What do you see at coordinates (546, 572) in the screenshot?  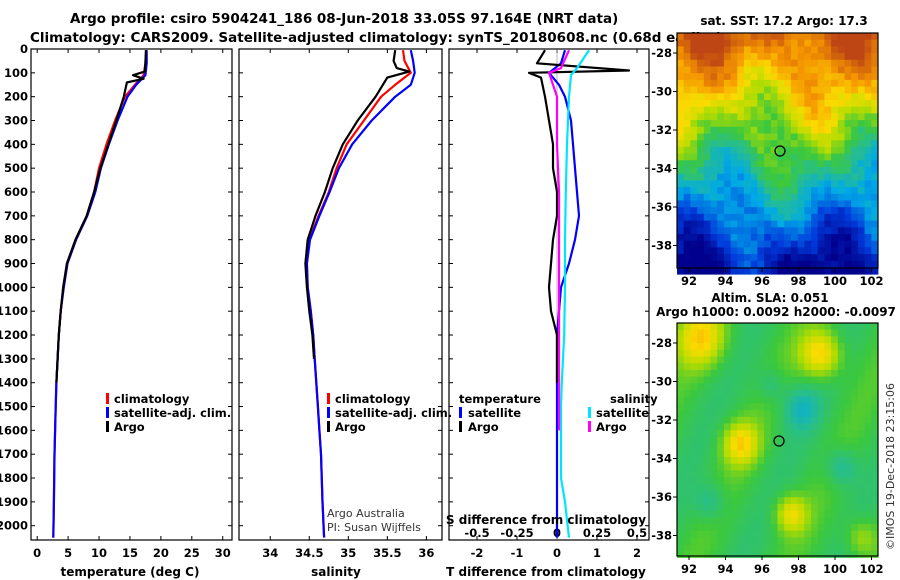 I see `difference-xlabel: T difference from climatology` at bounding box center [546, 572].